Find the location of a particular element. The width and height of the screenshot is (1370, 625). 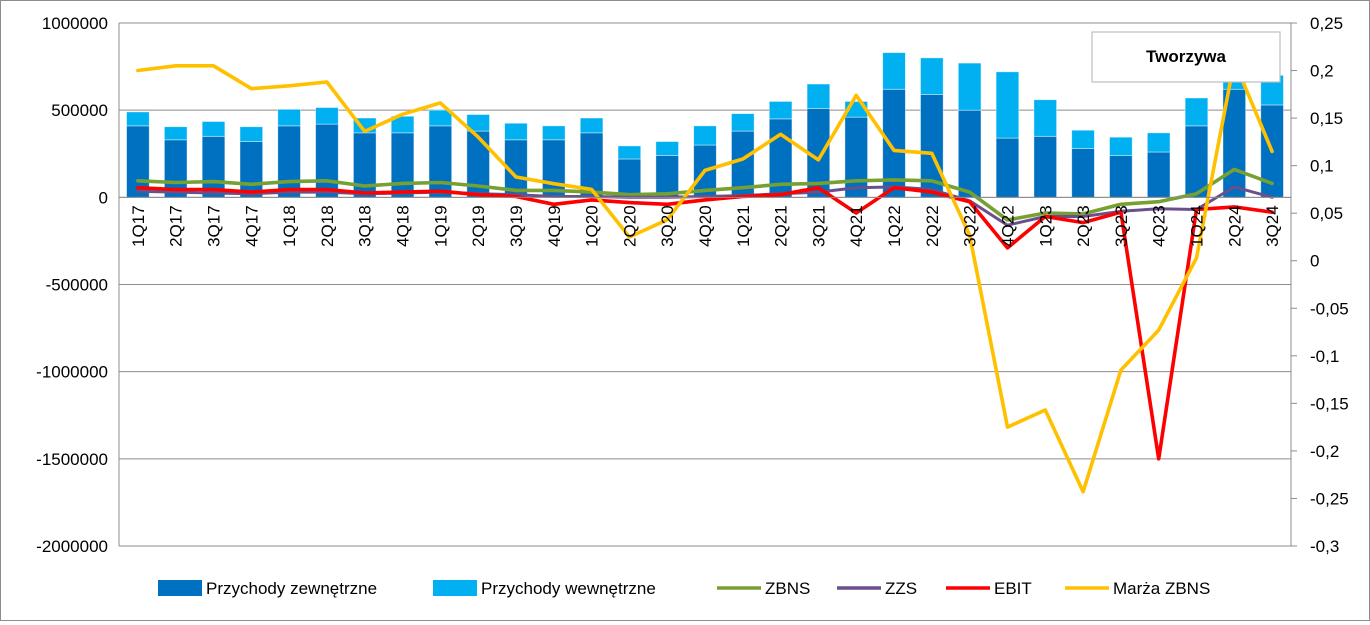

y-right-tick-label: -0,3 is located at coordinates (1324, 546).